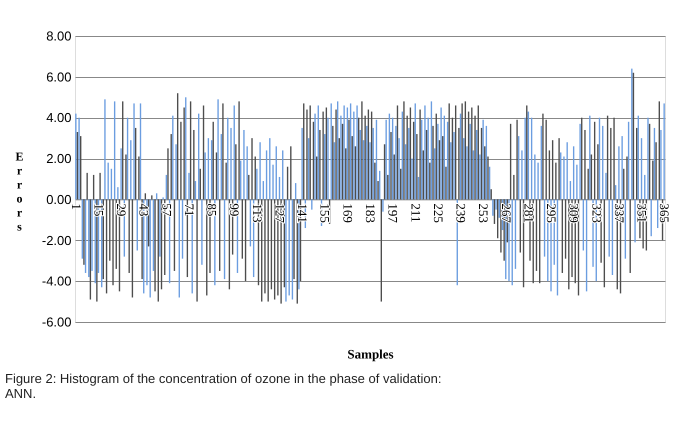 The height and width of the screenshot is (432, 680). What do you see at coordinates (98, 209) in the screenshot?
I see `x-tick-label: 15` at bounding box center [98, 209].